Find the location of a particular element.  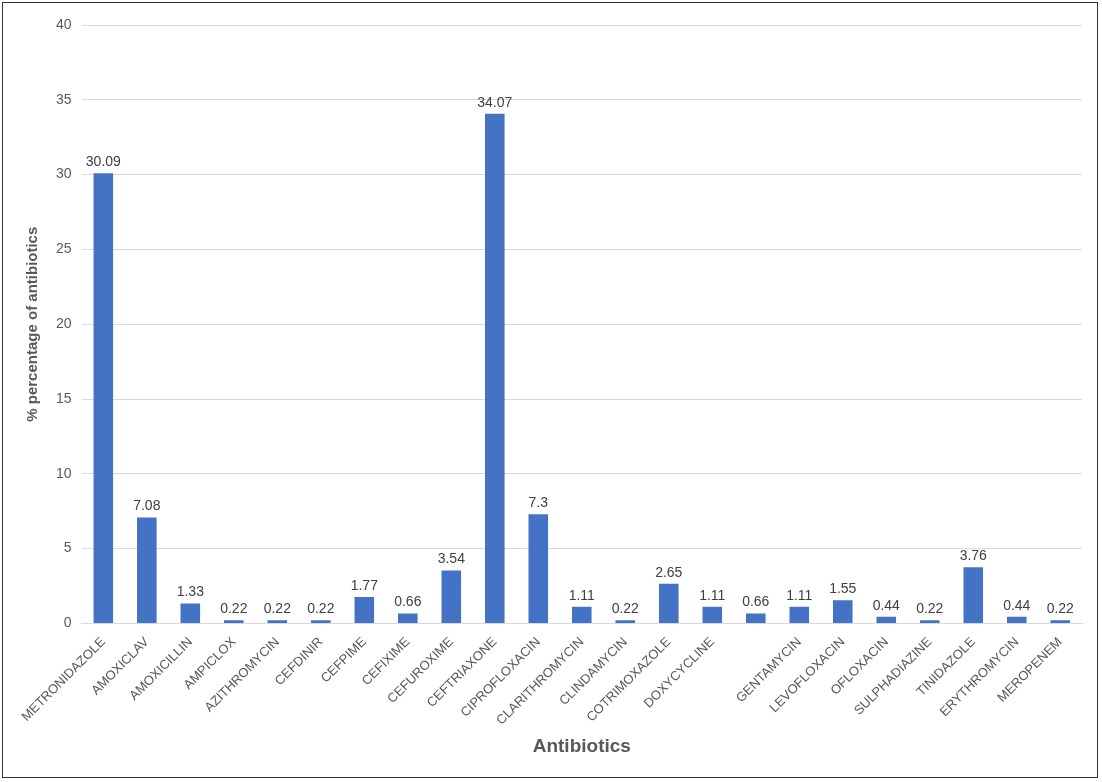

data-label: 7.3 is located at coordinates (538, 502).